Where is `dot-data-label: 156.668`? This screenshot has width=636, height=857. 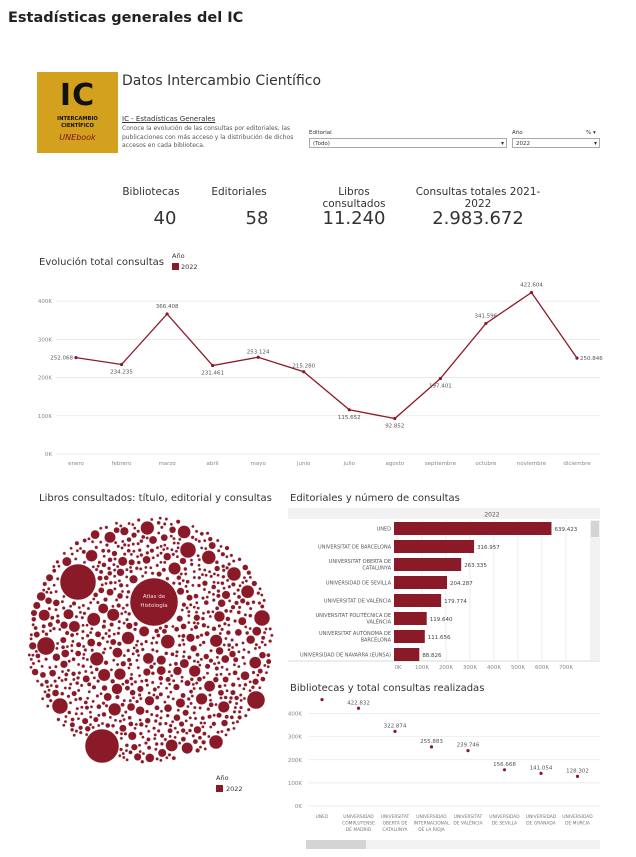
dot-data-label: 156.668 is located at coordinates (504, 765).